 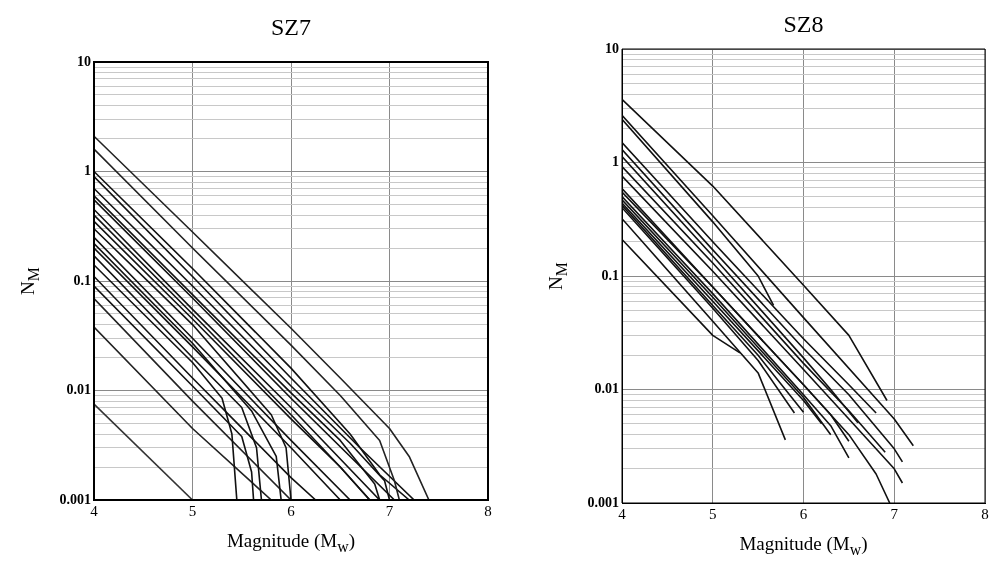 What do you see at coordinates (803, 24) in the screenshot?
I see `chart-title: SZ8` at bounding box center [803, 24].